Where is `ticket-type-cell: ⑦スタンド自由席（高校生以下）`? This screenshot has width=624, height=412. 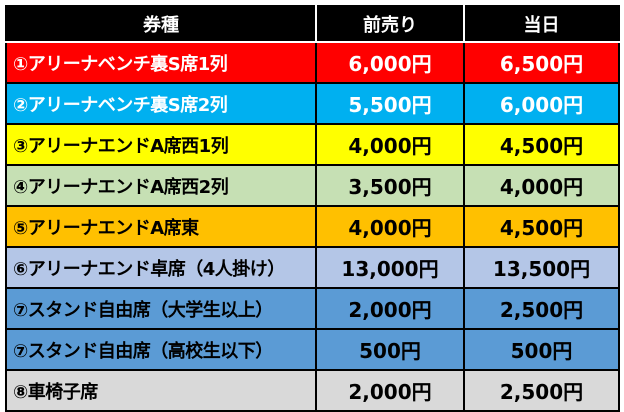 ticket-type-cell: ⑦スタンド自由席（高校生以下） is located at coordinates (161, 349).